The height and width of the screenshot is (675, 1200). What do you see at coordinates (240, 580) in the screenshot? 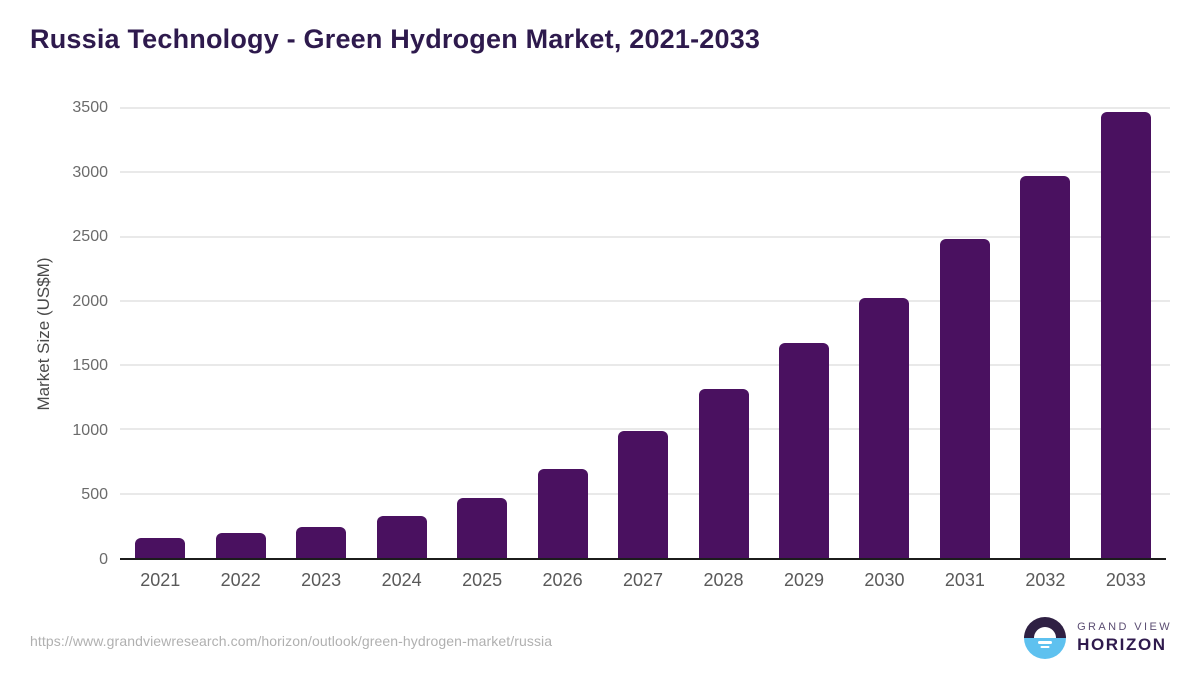
I see `x-tick-label-2022: 2022` at bounding box center [240, 580].